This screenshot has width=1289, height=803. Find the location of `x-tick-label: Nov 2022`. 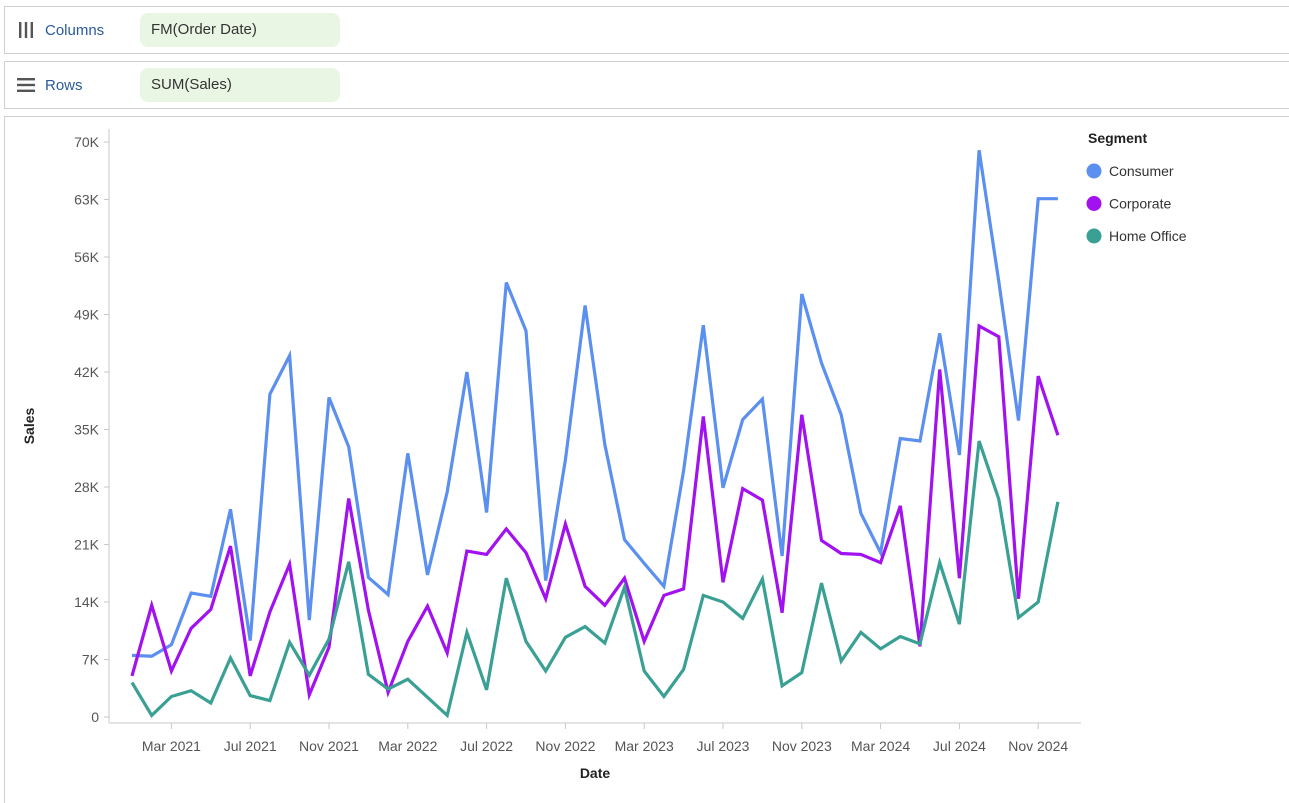

x-tick-label: Nov 2022 is located at coordinates (565, 746).